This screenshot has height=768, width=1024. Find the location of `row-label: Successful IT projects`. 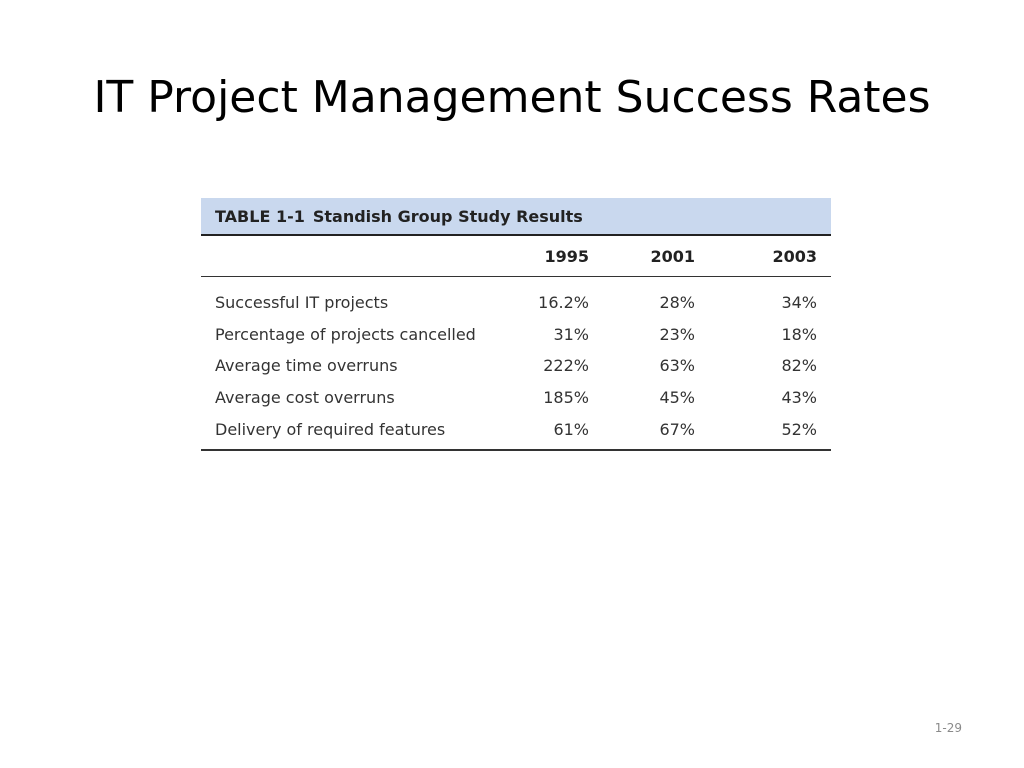

row-label: Successful IT projects is located at coordinates (302, 303).